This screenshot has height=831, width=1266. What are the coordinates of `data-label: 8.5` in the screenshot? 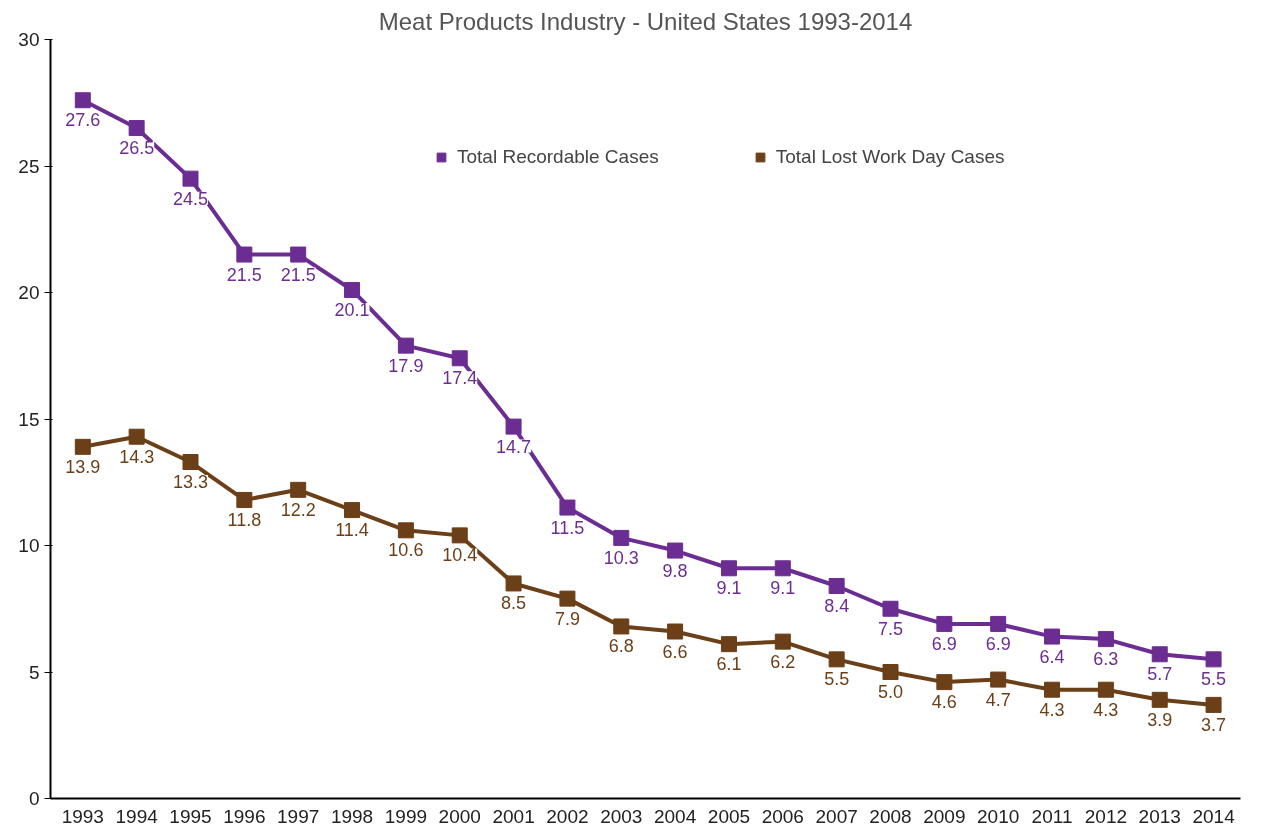 It's located at (514, 603).